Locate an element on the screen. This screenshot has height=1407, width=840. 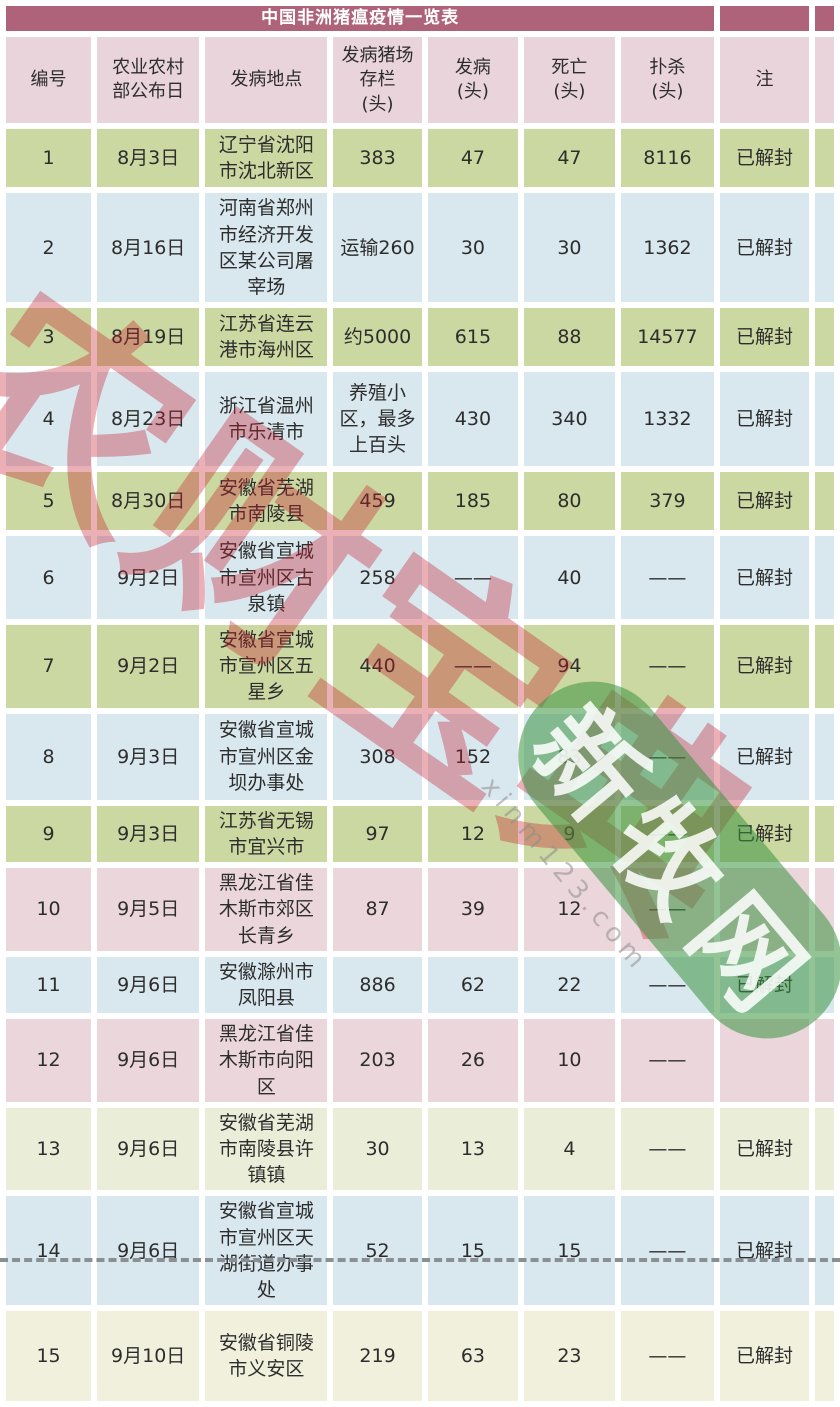
death-count-cell: 9 is located at coordinates (569, 834).